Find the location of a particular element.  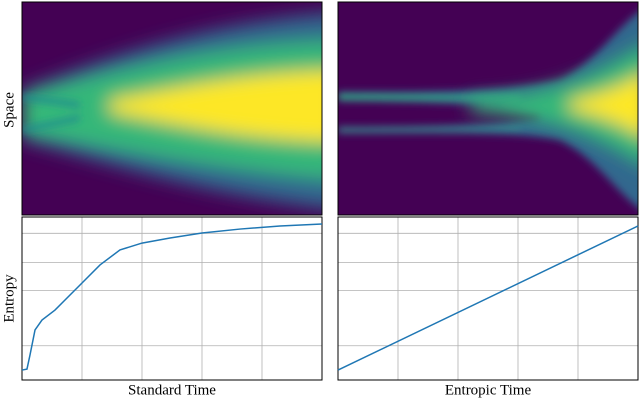

x-axis-label: Standard Time is located at coordinates (172, 390).